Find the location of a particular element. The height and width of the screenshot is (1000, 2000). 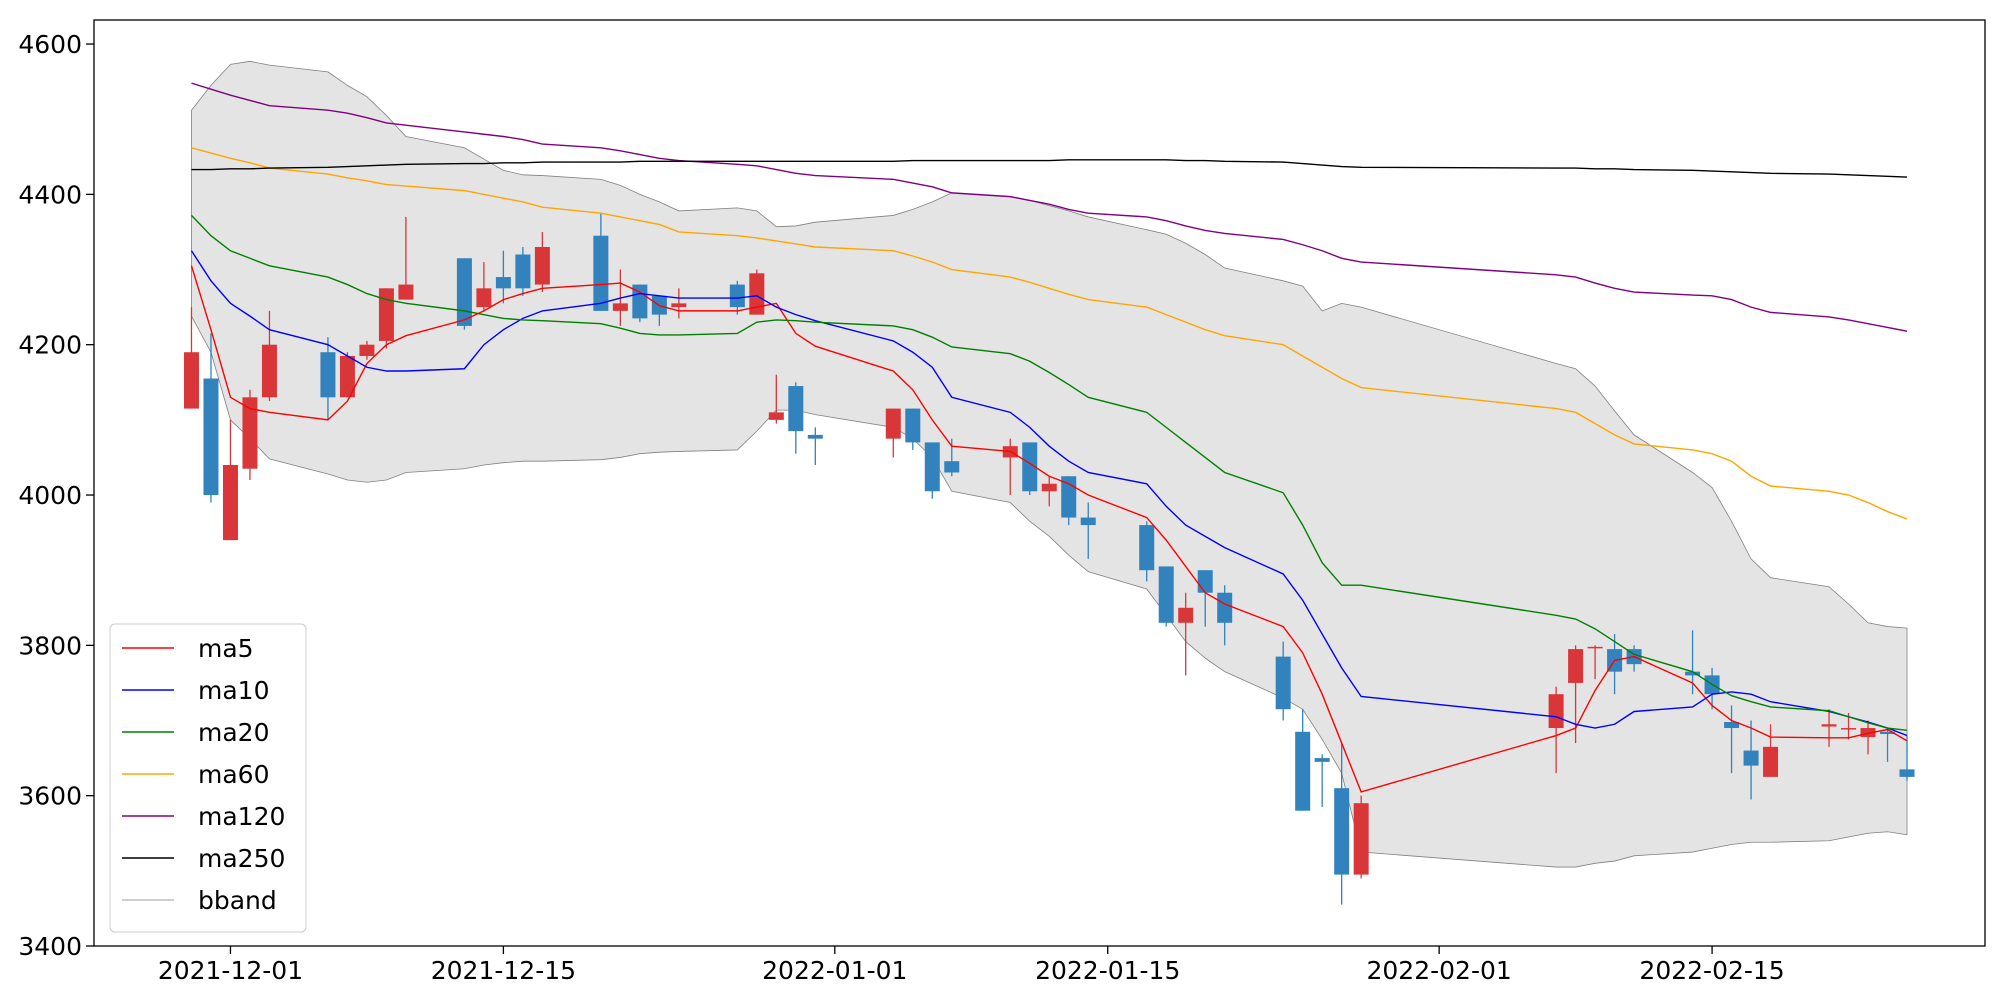

x-tick-label: 2021-12-01 is located at coordinates (230, 970).